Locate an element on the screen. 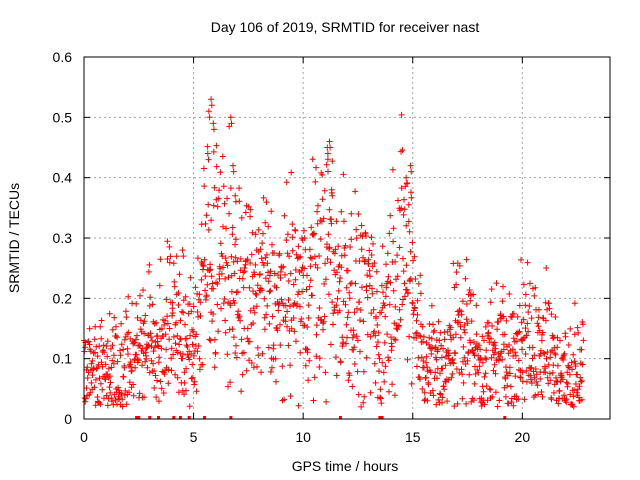 The height and width of the screenshot is (480, 640). x-tick-label: 15 is located at coordinates (413, 437).